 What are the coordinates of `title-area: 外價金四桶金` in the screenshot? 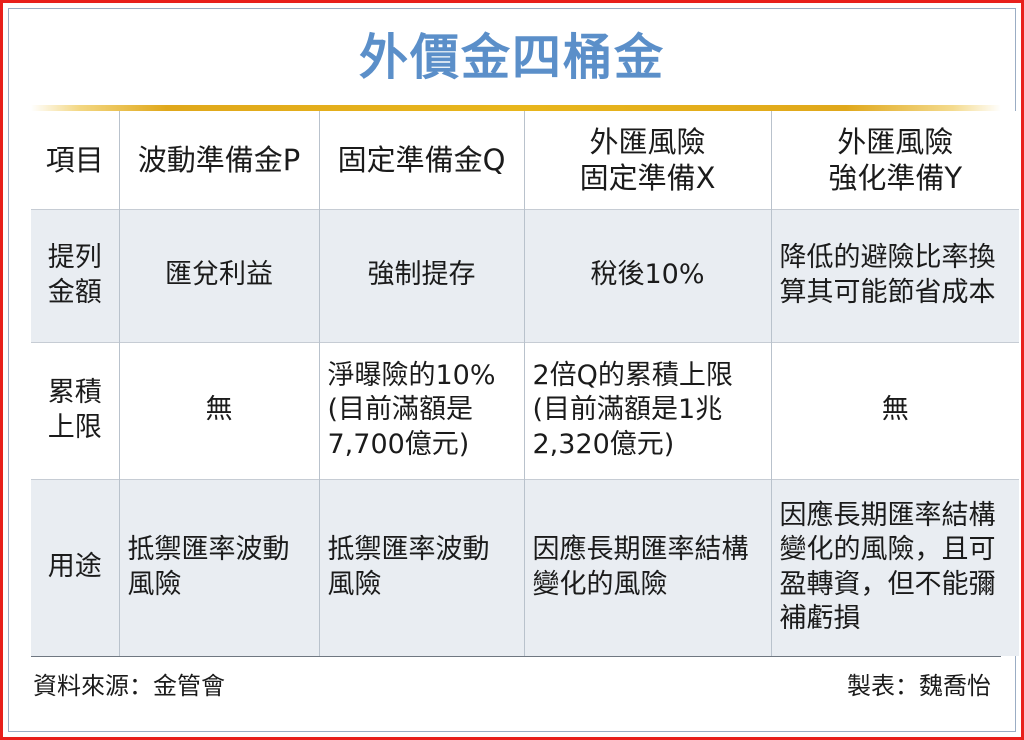 It's located at (512, 57).